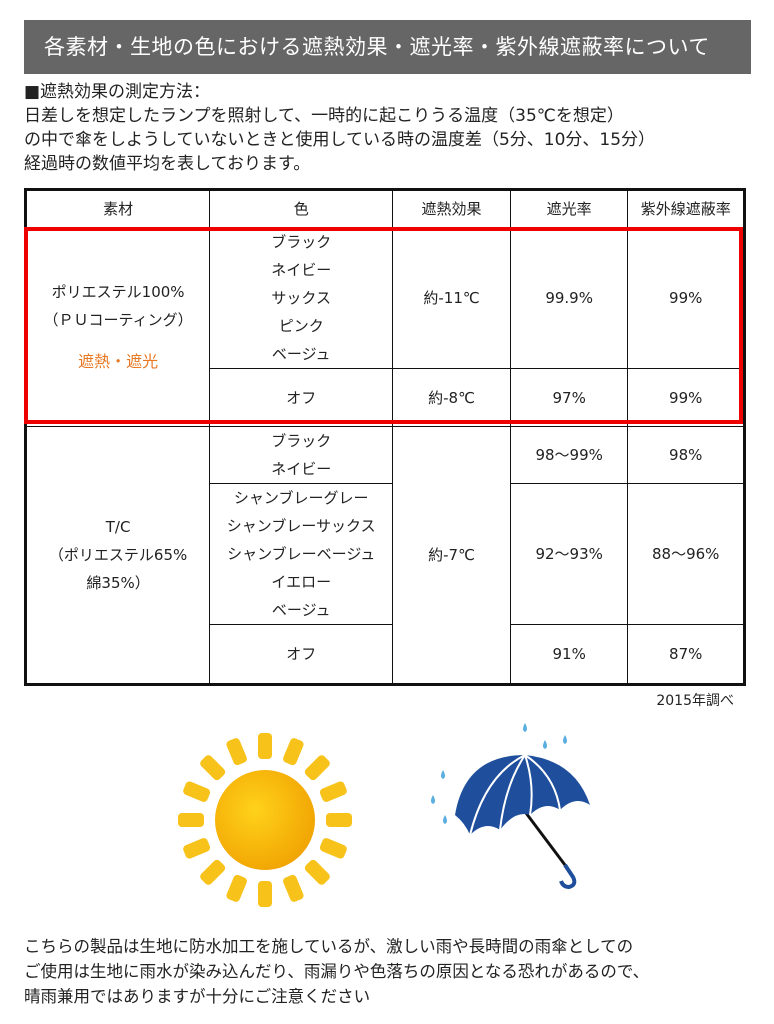  I want to click on color-cell: ブラック ネイビー サックス ピンク ベージュ, so click(301, 298).